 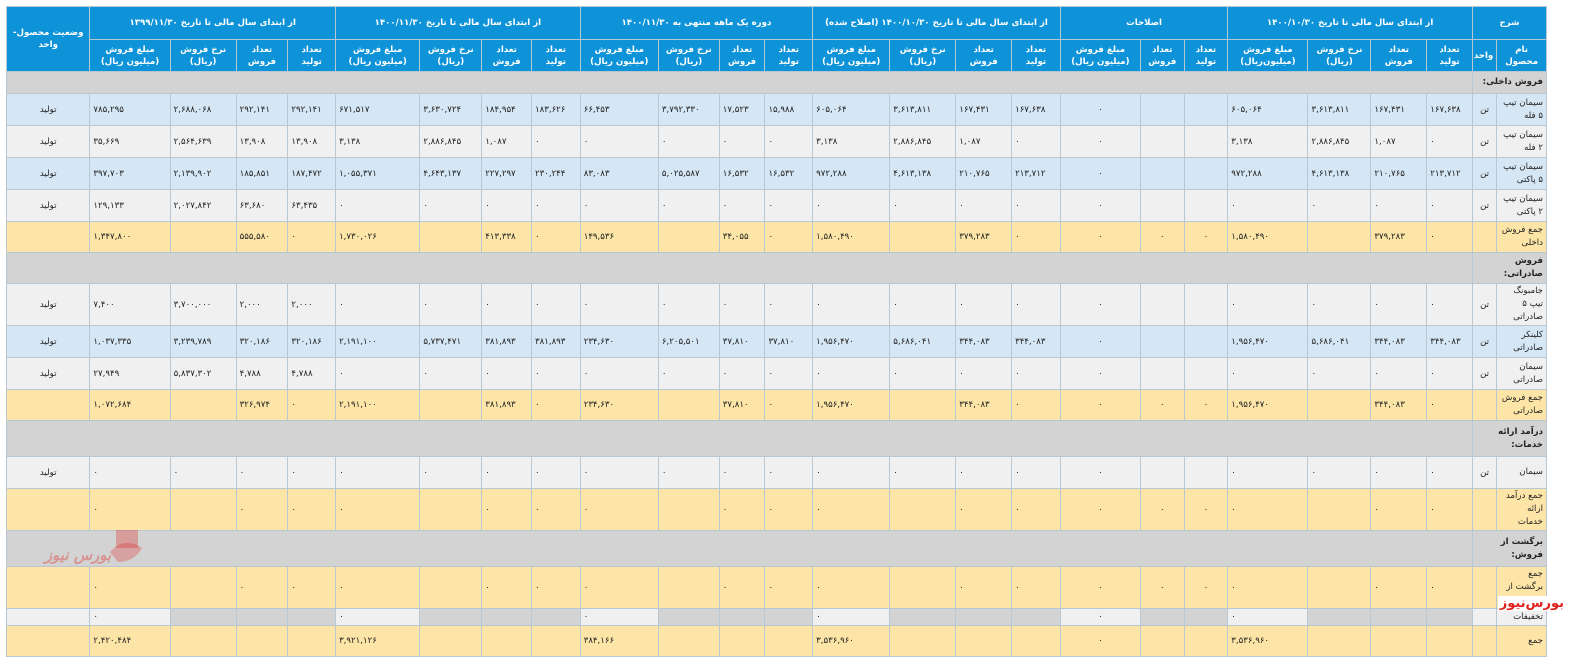 I want to click on value-cell: ۳۲۶,۹۷۴, so click(x=262, y=405).